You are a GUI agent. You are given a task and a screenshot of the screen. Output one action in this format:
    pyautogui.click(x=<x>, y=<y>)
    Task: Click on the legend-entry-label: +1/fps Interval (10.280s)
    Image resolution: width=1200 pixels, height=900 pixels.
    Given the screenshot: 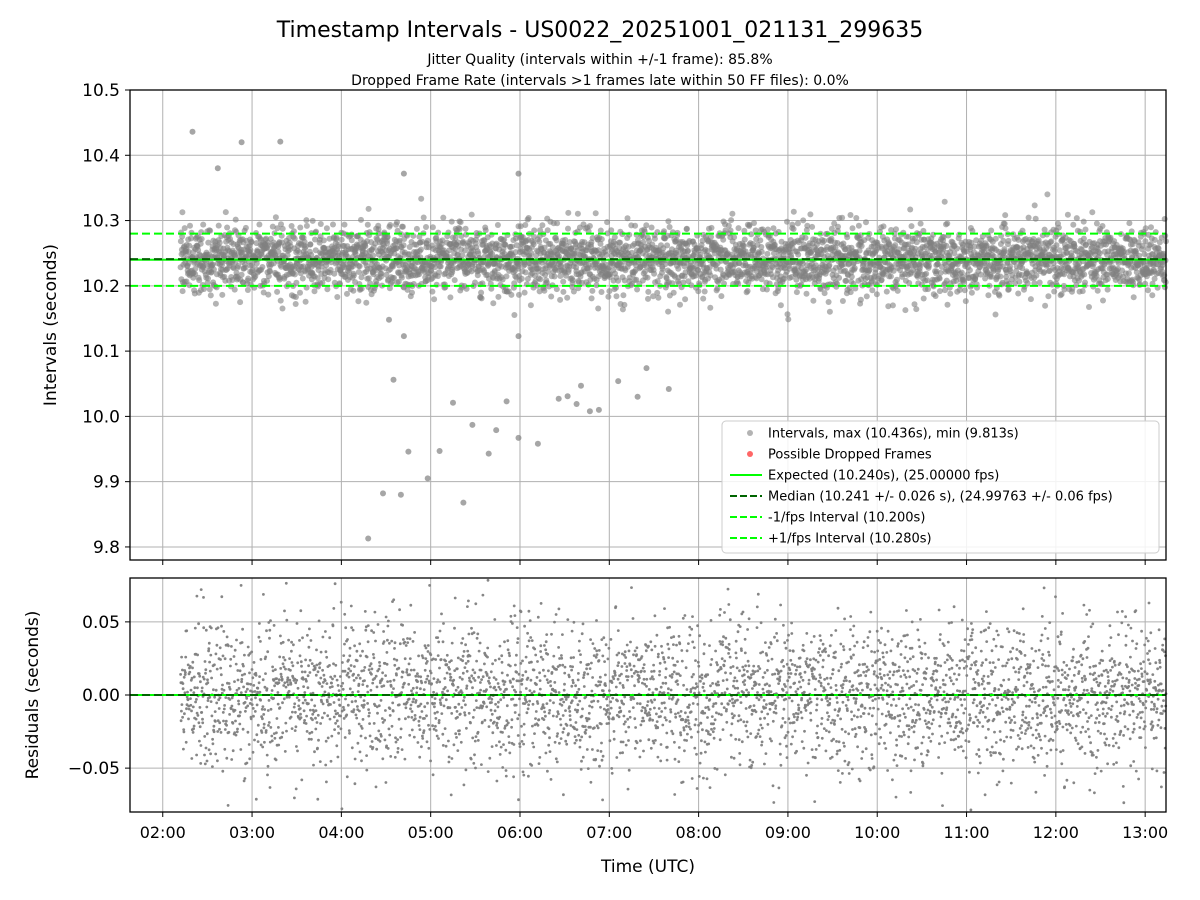 What is the action you would take?
    pyautogui.click(x=850, y=539)
    